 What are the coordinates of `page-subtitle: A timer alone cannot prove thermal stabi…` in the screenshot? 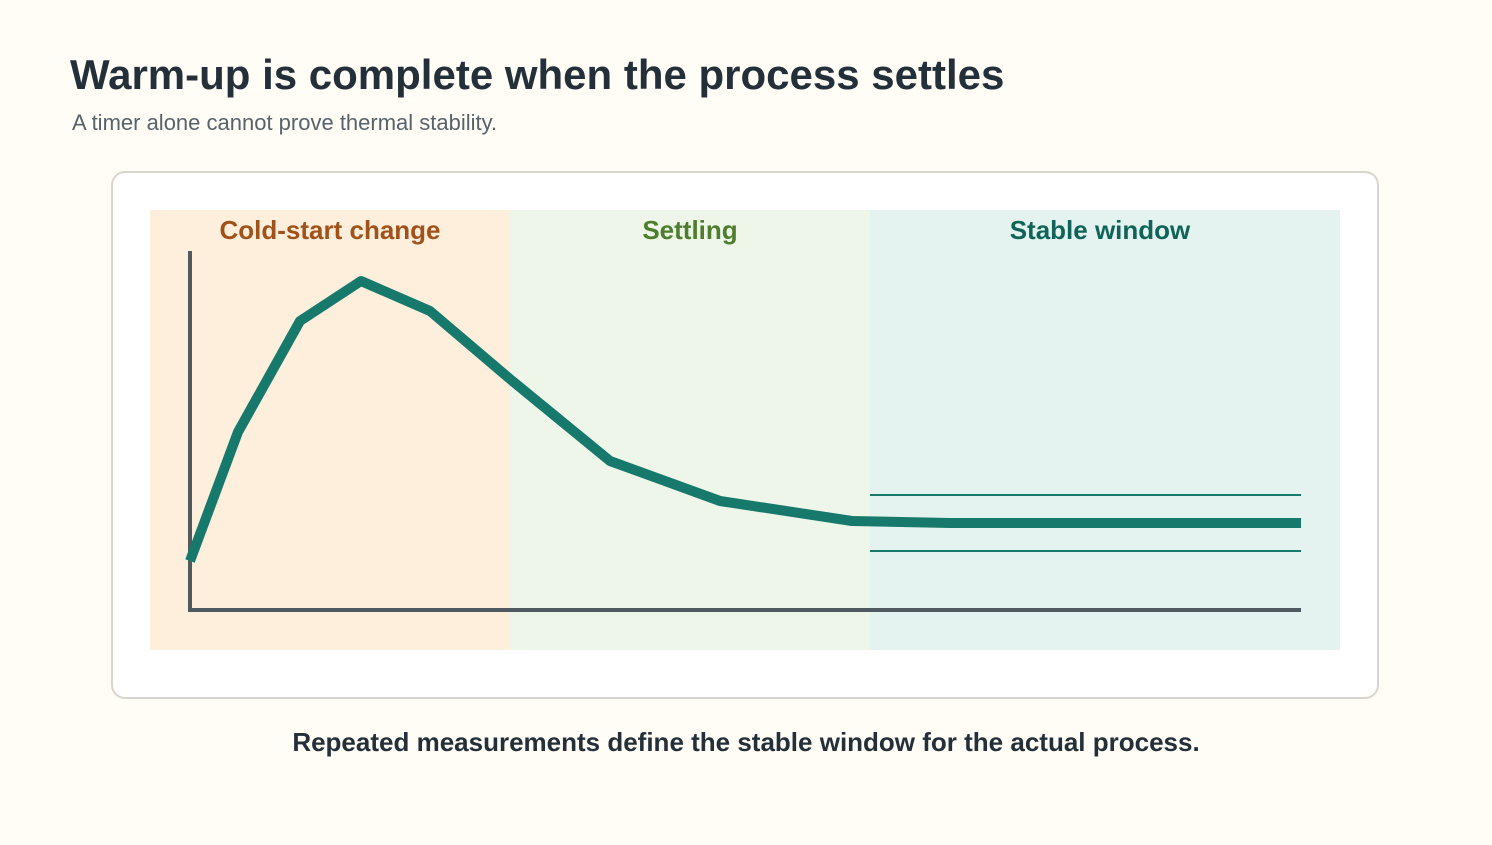 It's located at (285, 122).